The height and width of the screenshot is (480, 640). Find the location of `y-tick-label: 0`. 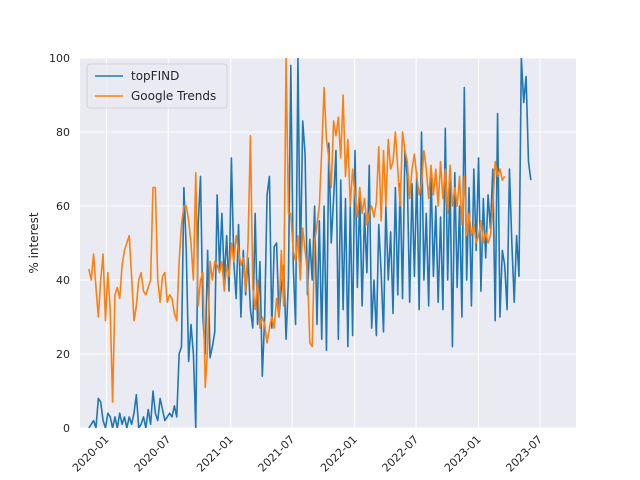

y-tick-label: 0 is located at coordinates (66, 428).